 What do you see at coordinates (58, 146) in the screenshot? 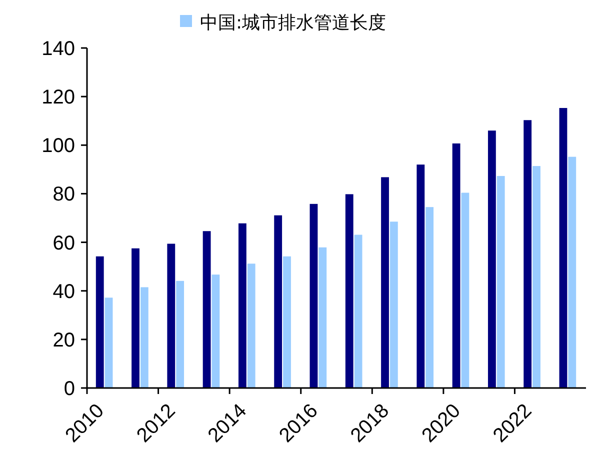
I see `y-tick-label: 100` at bounding box center [58, 146].